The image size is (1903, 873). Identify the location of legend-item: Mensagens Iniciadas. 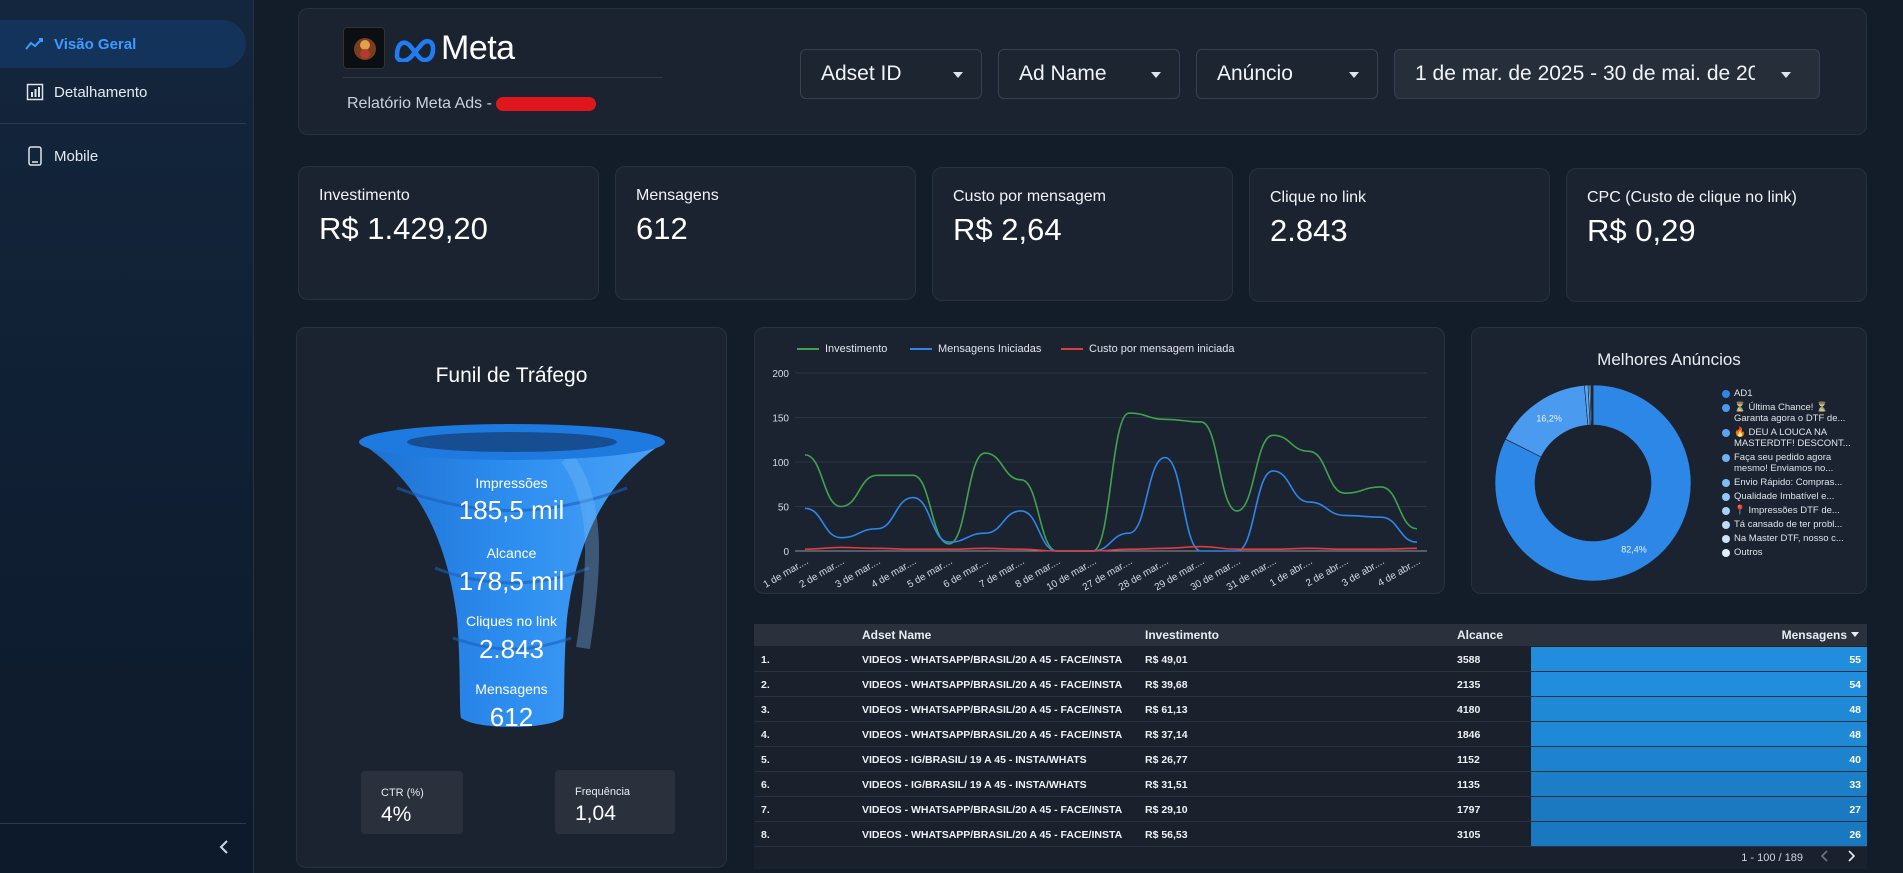
(975, 349).